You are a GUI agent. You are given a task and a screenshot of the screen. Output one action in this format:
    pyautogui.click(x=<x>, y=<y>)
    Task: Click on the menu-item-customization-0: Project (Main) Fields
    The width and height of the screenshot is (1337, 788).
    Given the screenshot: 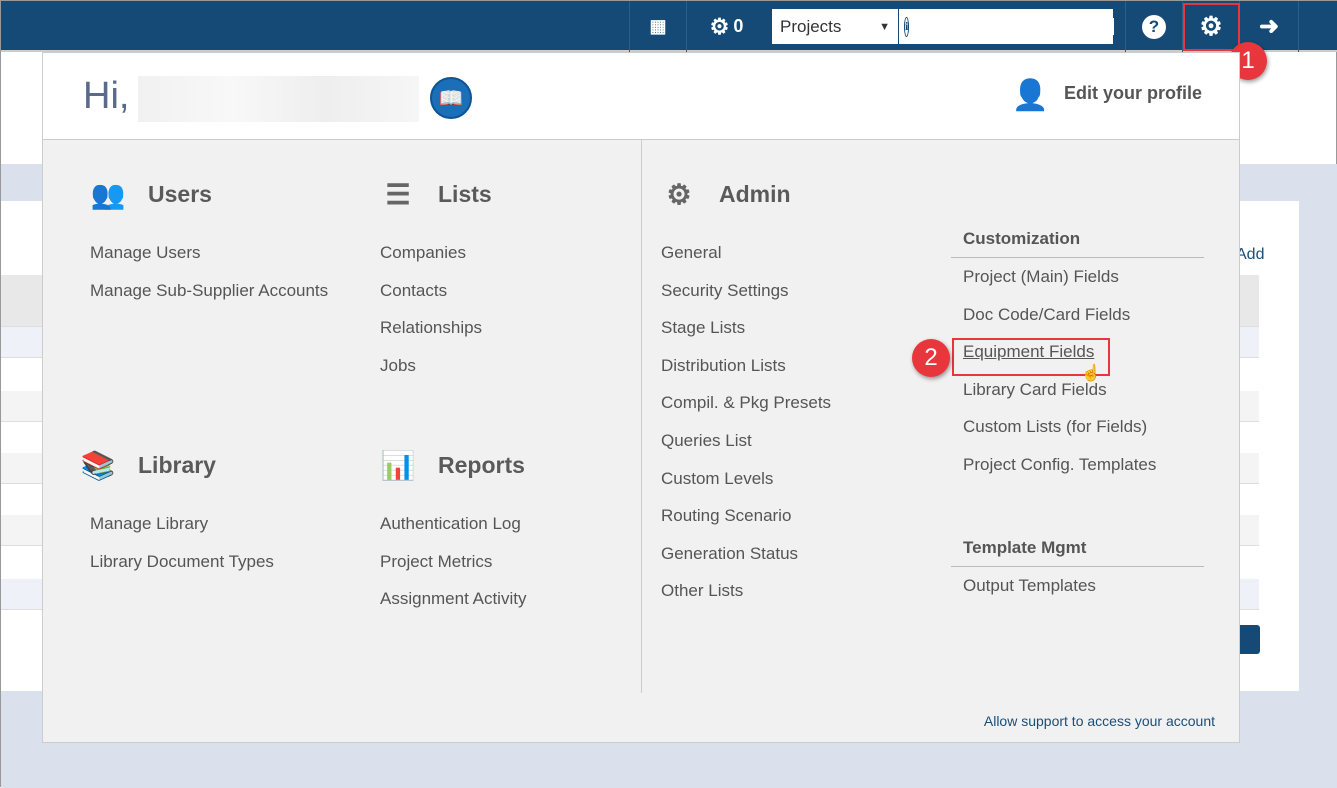 What is the action you would take?
    pyautogui.click(x=1041, y=276)
    